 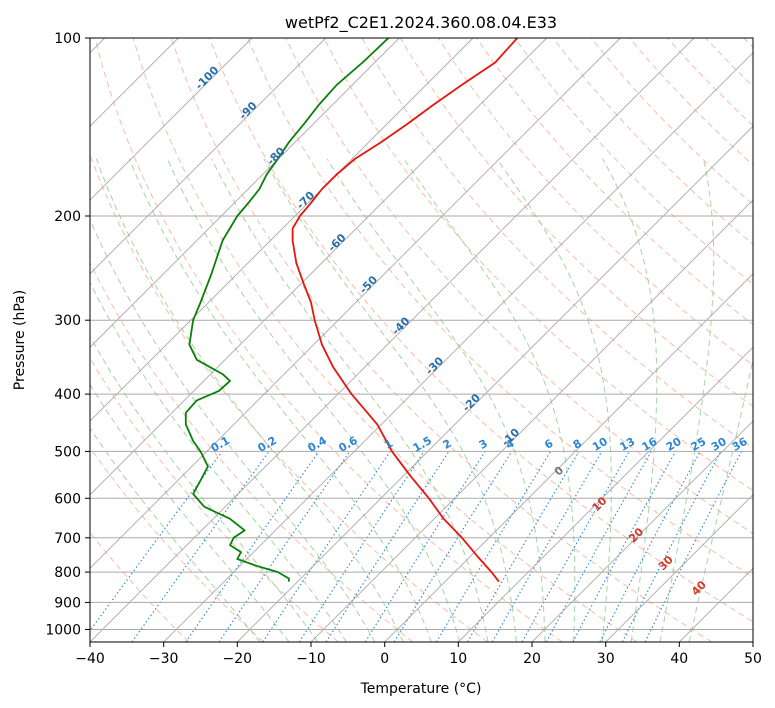 What do you see at coordinates (67, 452) in the screenshot?
I see `y-tick-label: 500` at bounding box center [67, 452].